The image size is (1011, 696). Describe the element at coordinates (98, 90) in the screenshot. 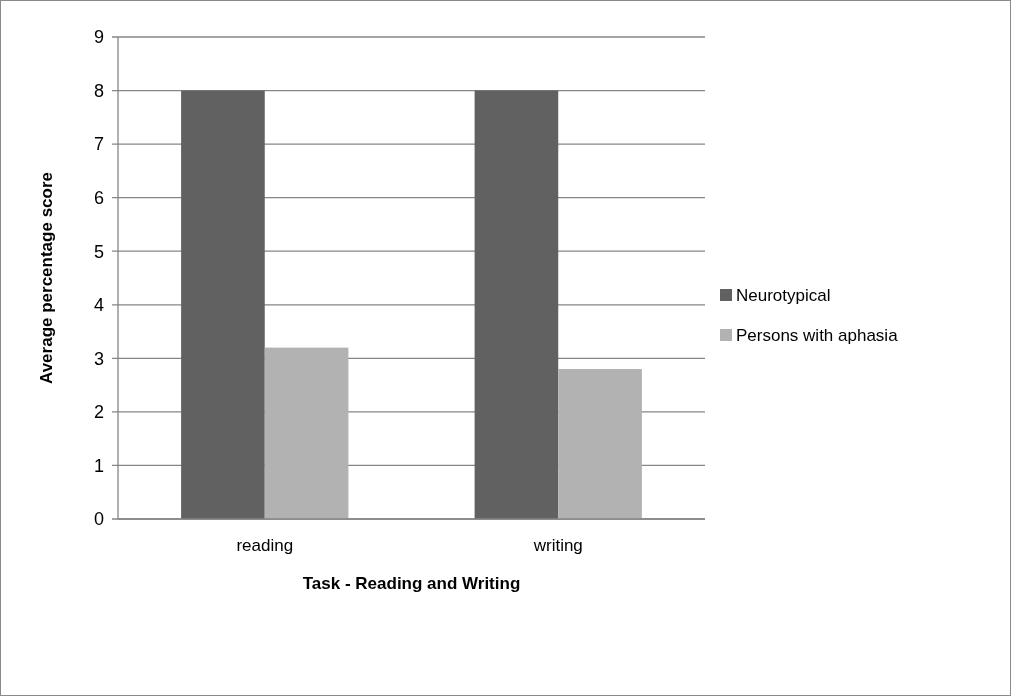

I see `y-tick-label: 8` at that location.